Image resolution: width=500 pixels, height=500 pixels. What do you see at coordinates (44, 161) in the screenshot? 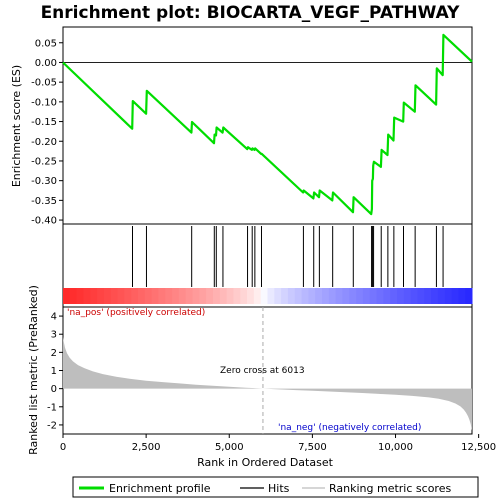
I see `es-y-tick-label: -0.25` at bounding box center [44, 161].